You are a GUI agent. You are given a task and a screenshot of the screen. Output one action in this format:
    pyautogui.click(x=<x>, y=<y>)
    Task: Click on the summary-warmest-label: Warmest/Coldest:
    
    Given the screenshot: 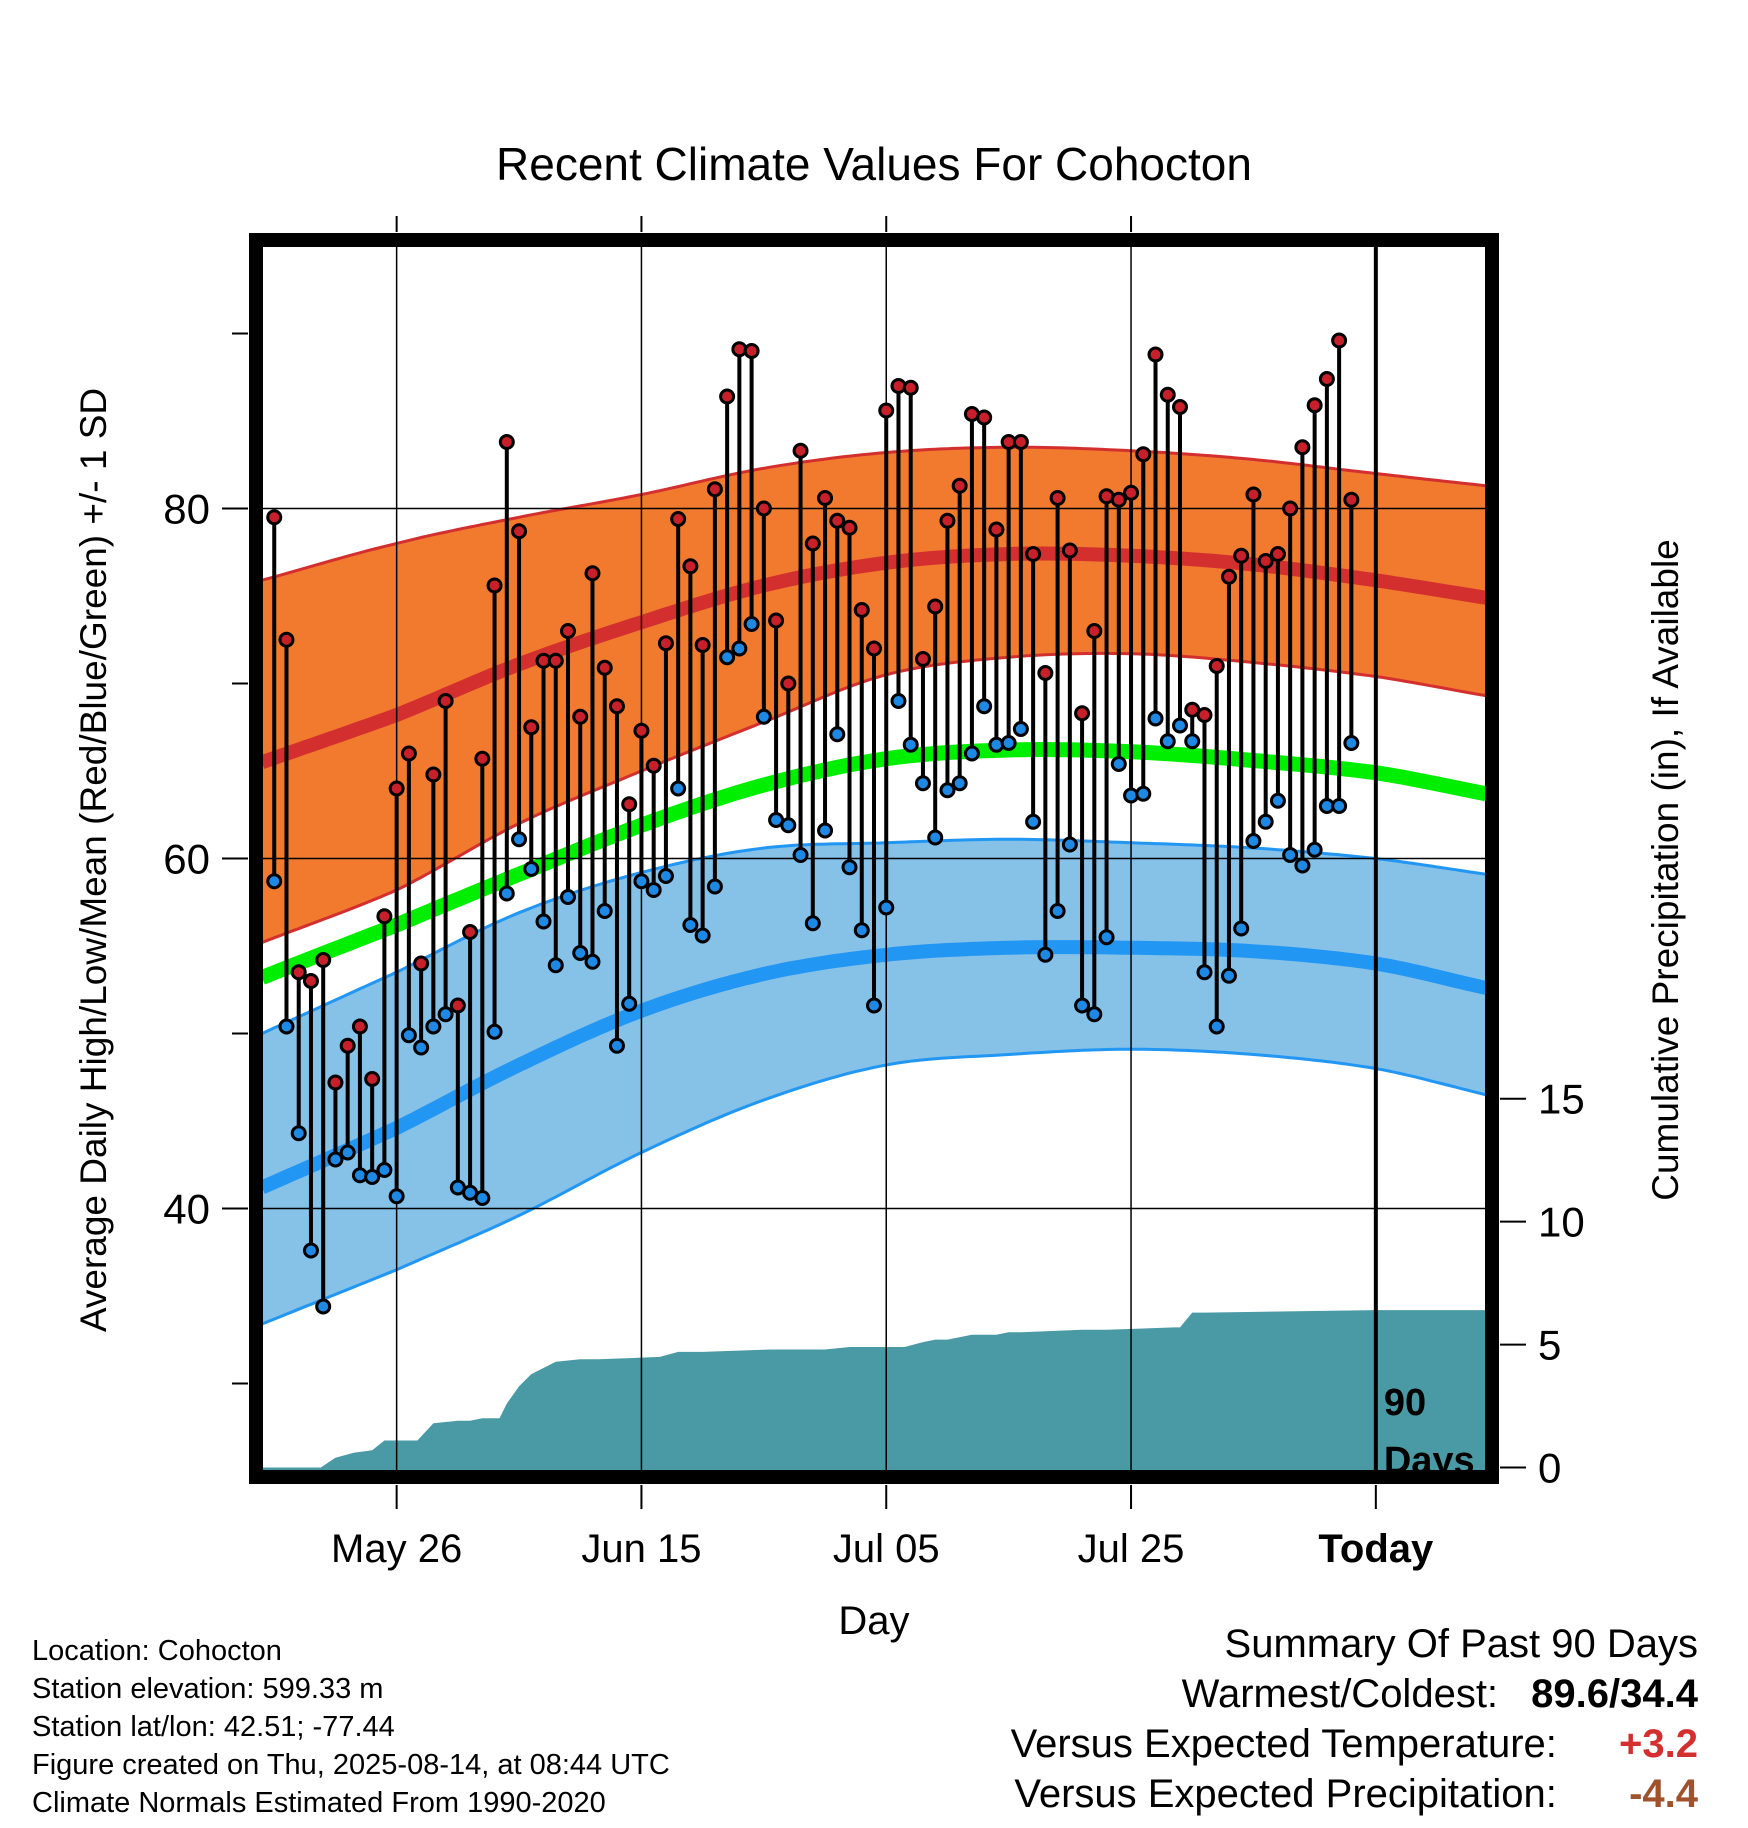 What is the action you would take?
    pyautogui.click(x=1340, y=1694)
    